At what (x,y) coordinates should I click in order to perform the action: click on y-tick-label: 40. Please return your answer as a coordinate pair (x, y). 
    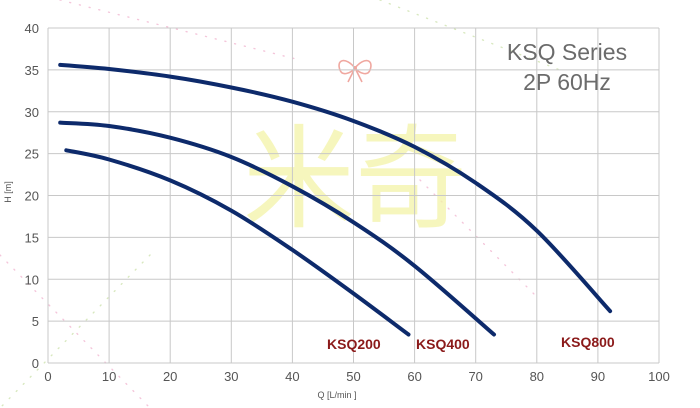
    Looking at the image, I should click on (32, 28).